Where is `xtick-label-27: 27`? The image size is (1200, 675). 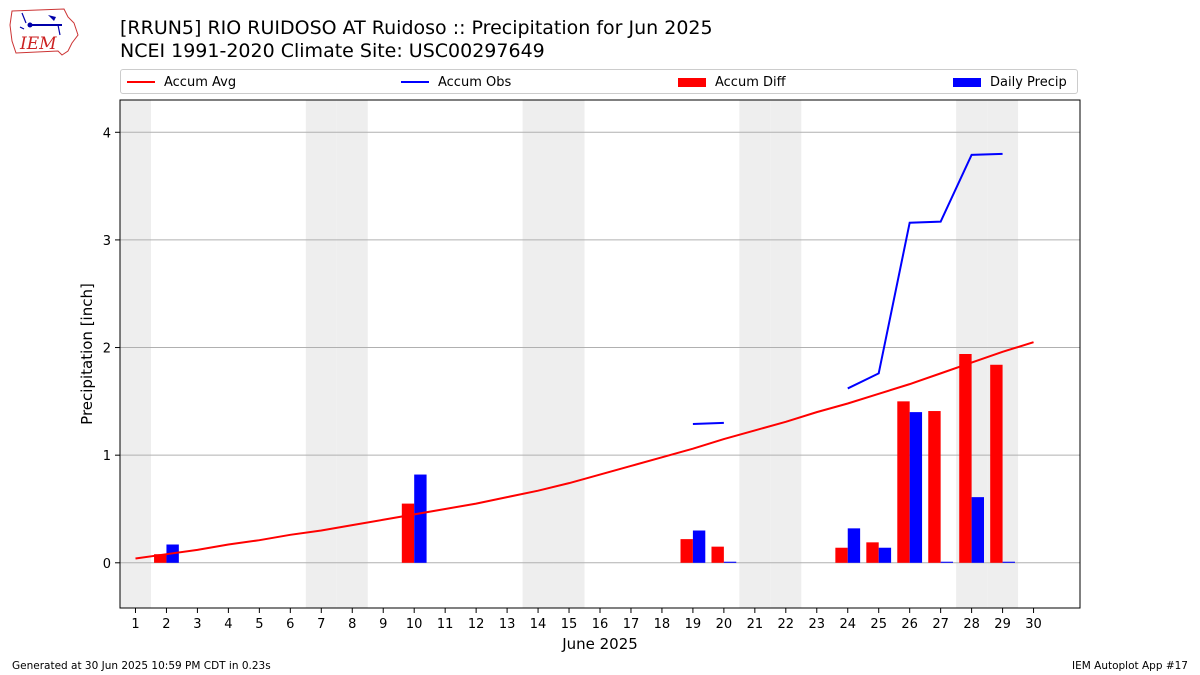
xtick-label-27: 27 is located at coordinates (940, 624).